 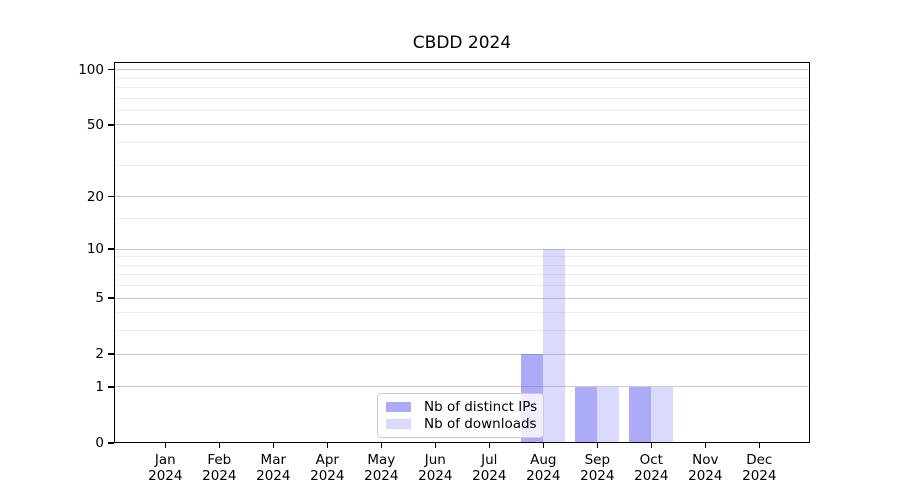 I want to click on legend-swatch-downloads-icon, so click(x=398, y=424).